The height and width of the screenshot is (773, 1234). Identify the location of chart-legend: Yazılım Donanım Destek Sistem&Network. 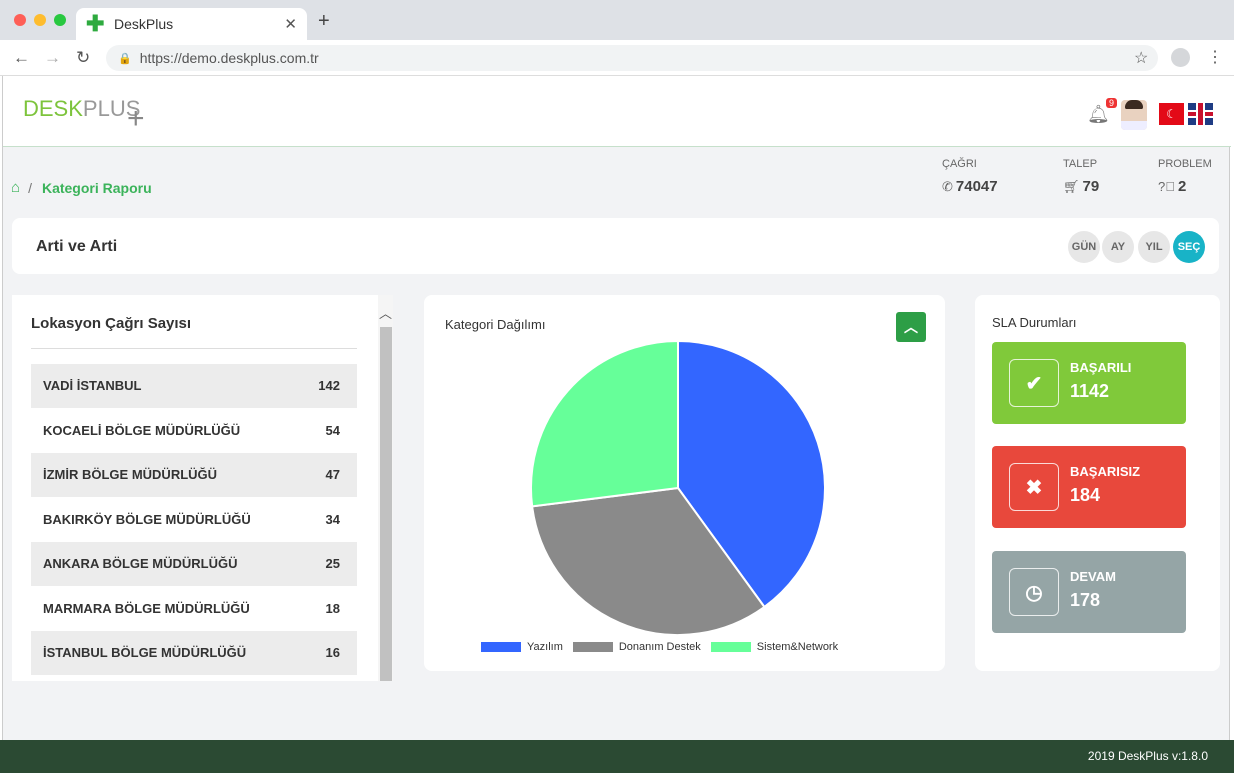
(659, 647).